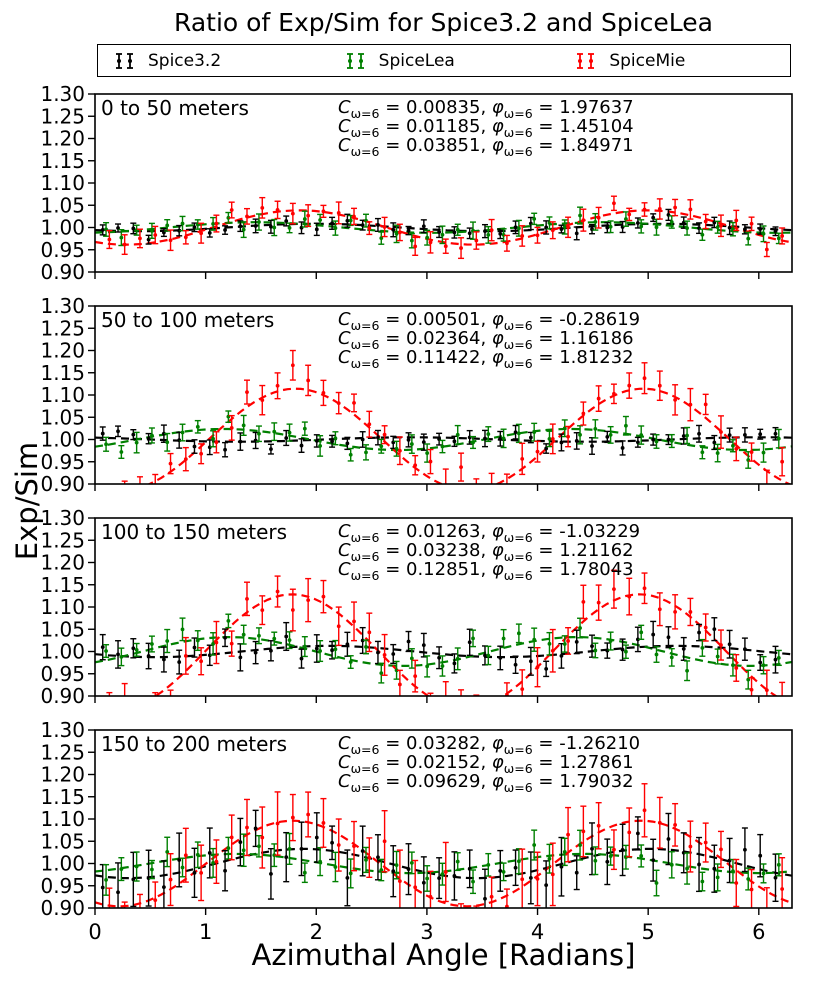 This screenshot has height=1007, width=822. I want to click on fit-annotation: Cω=6 = 0.12851, φω=6 = 1.78043, so click(486, 571).